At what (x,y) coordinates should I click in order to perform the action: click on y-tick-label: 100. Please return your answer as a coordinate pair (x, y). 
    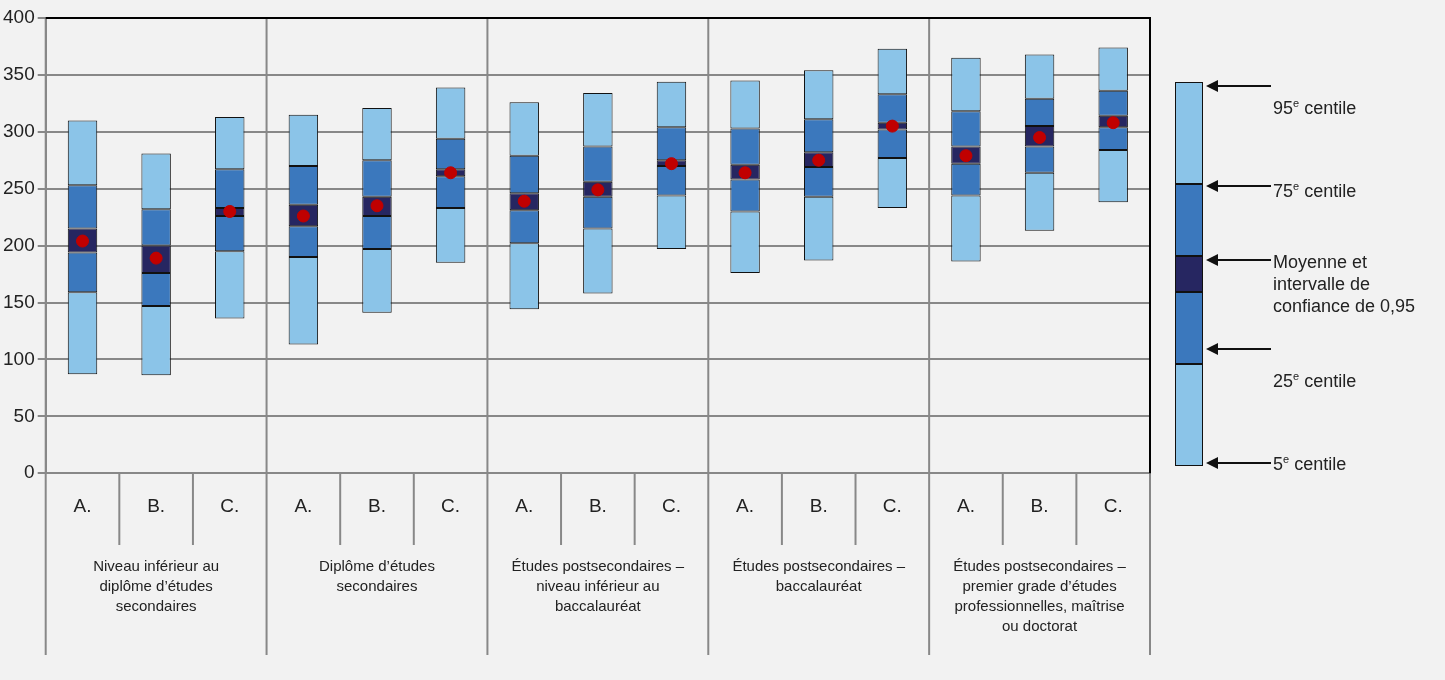
    Looking at the image, I should click on (19, 358).